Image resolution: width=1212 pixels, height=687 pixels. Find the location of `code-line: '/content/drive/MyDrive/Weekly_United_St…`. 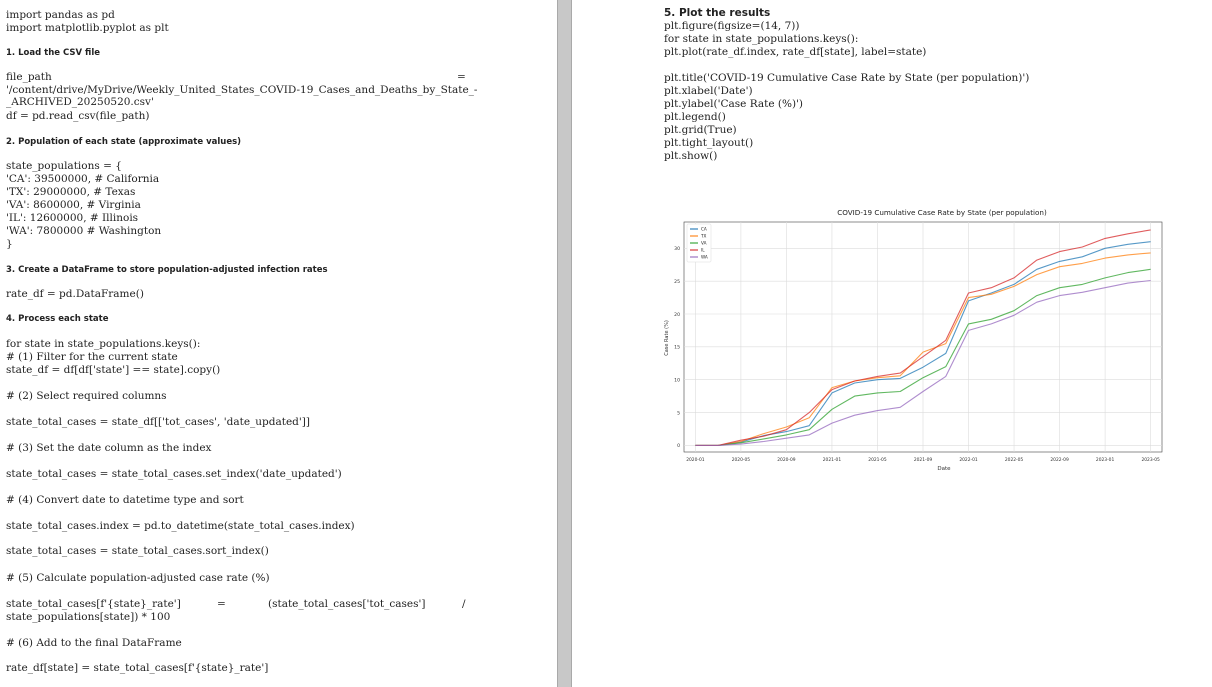

code-line: '/content/drive/MyDrive/Weekly_United_St… is located at coordinates (242, 90).